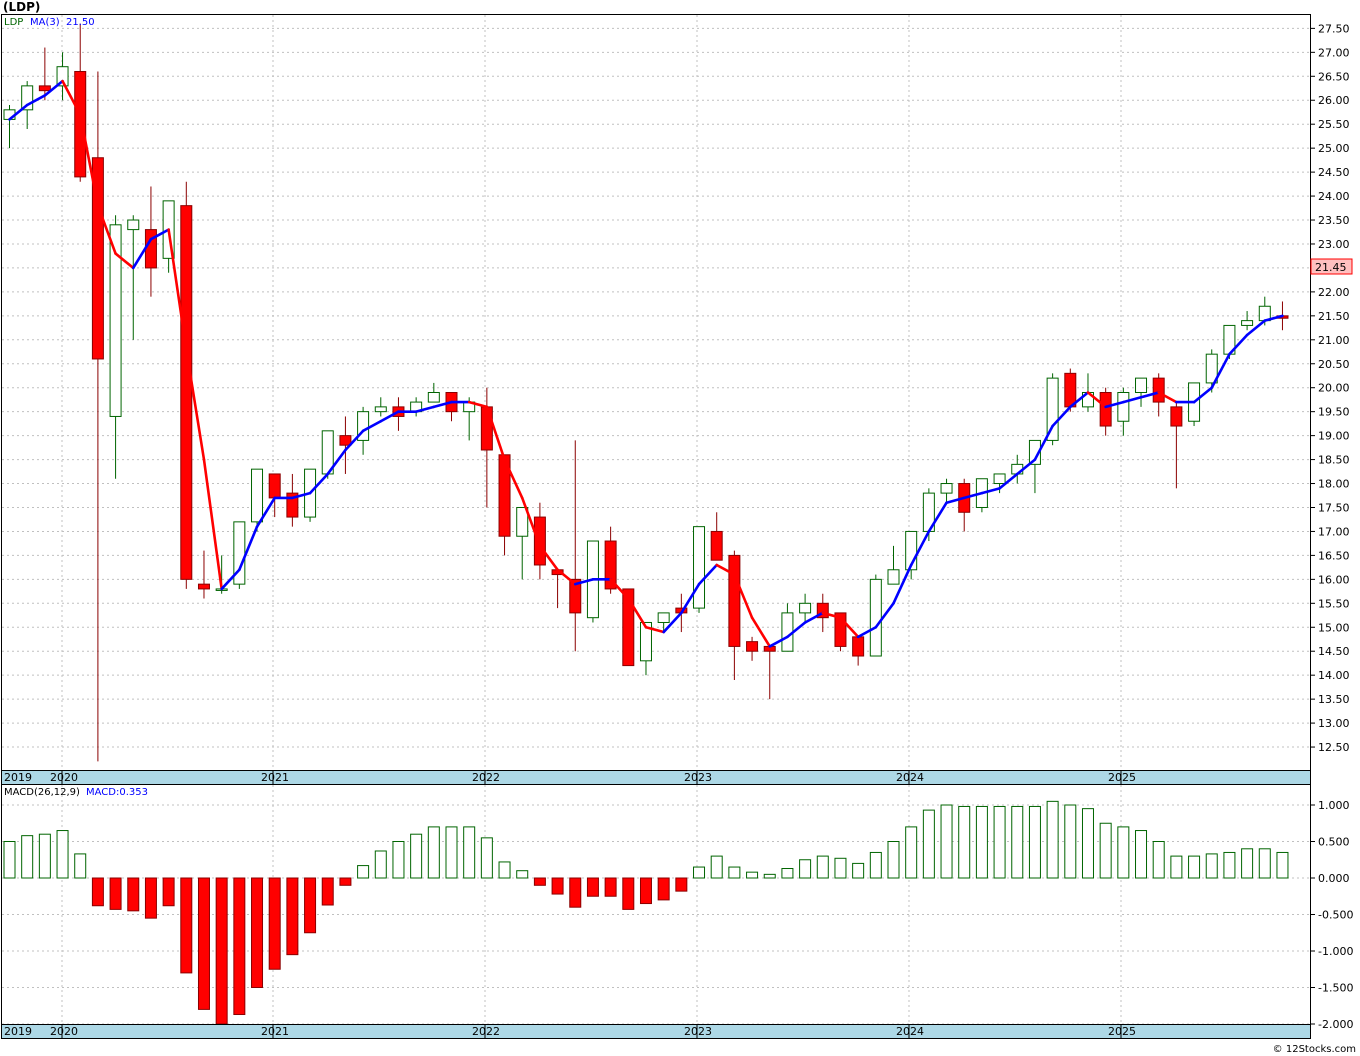  What do you see at coordinates (698, 1031) in the screenshot?
I see `year-label: 2023` at bounding box center [698, 1031].